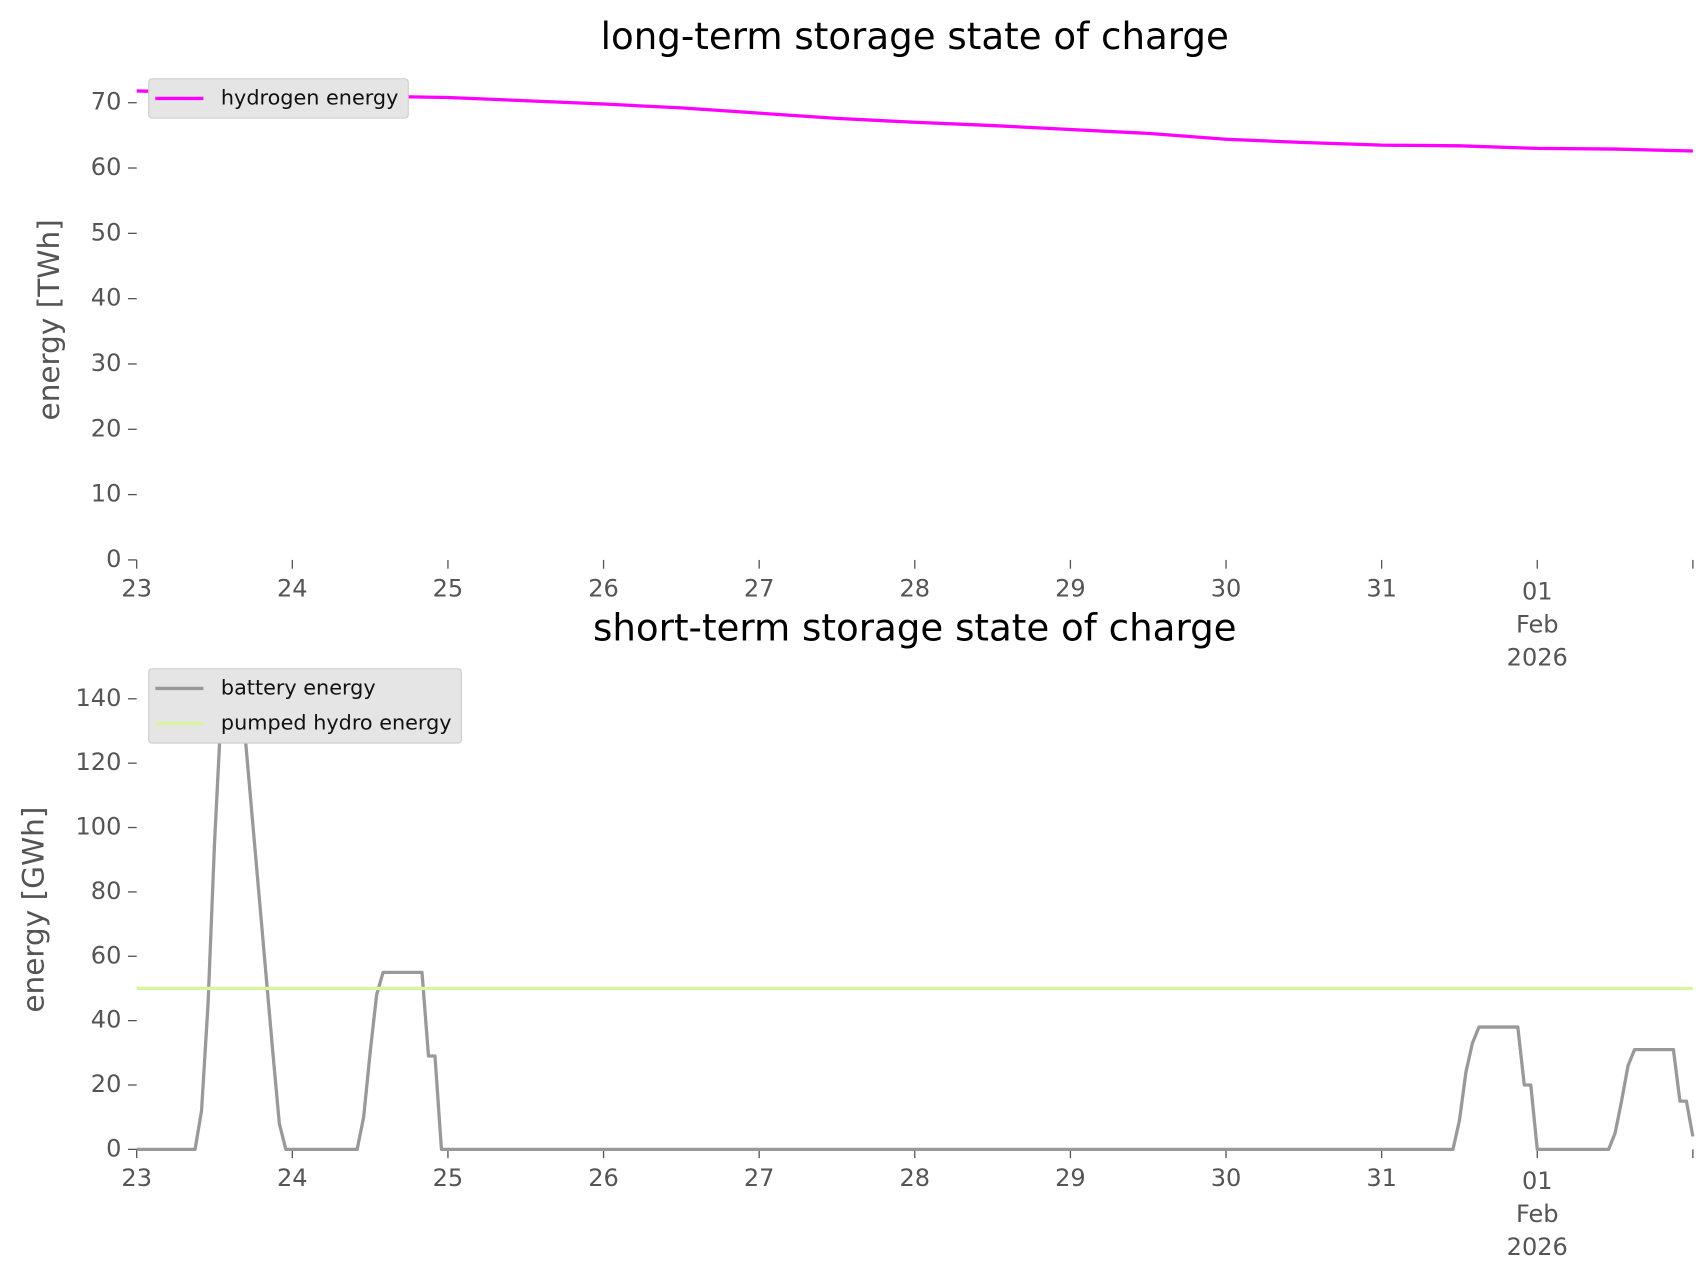 The image size is (1706, 1277). Describe the element at coordinates (298, 687) in the screenshot. I see `legend-label: battery energy` at that location.